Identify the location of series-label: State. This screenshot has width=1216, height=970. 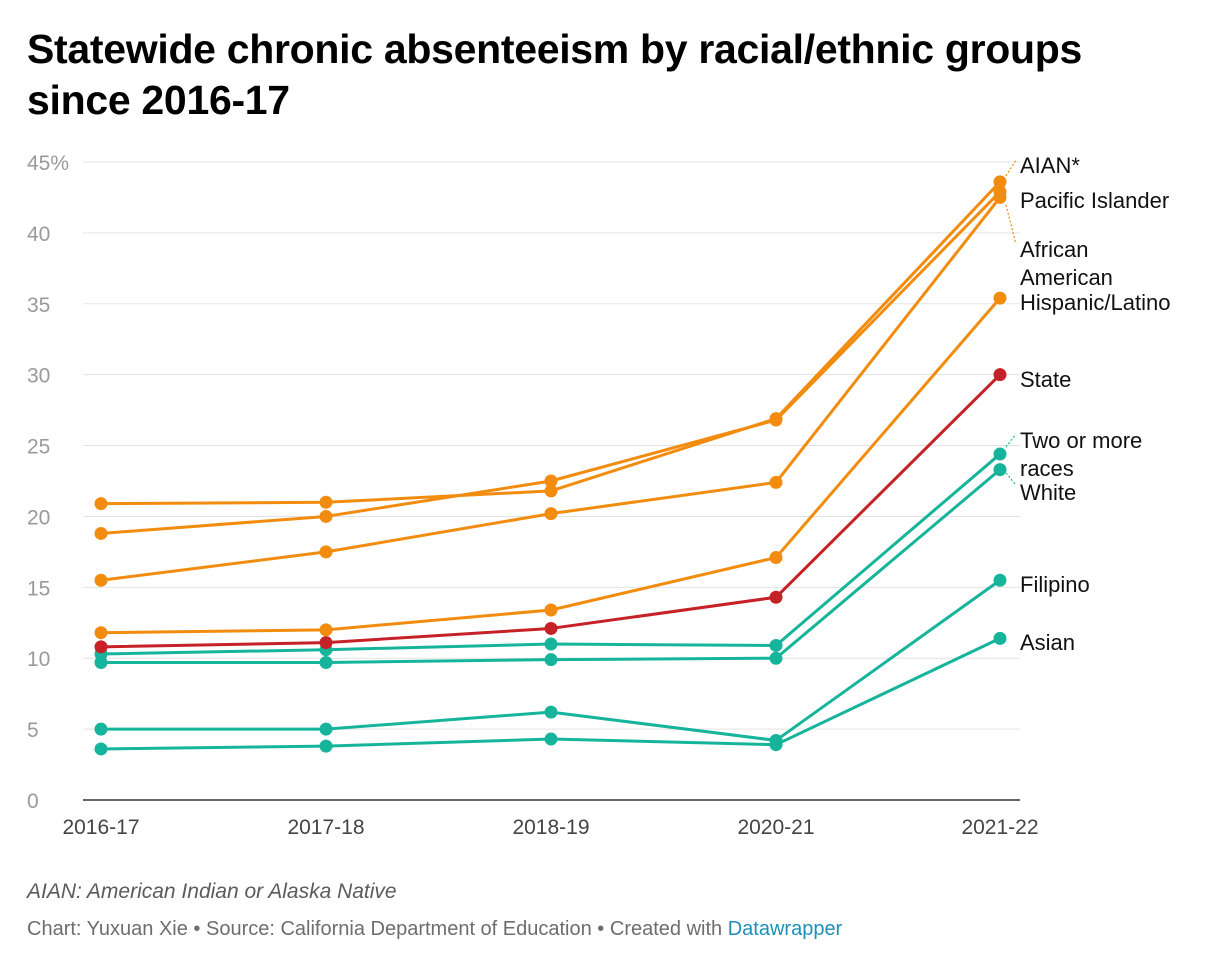
(1045, 379).